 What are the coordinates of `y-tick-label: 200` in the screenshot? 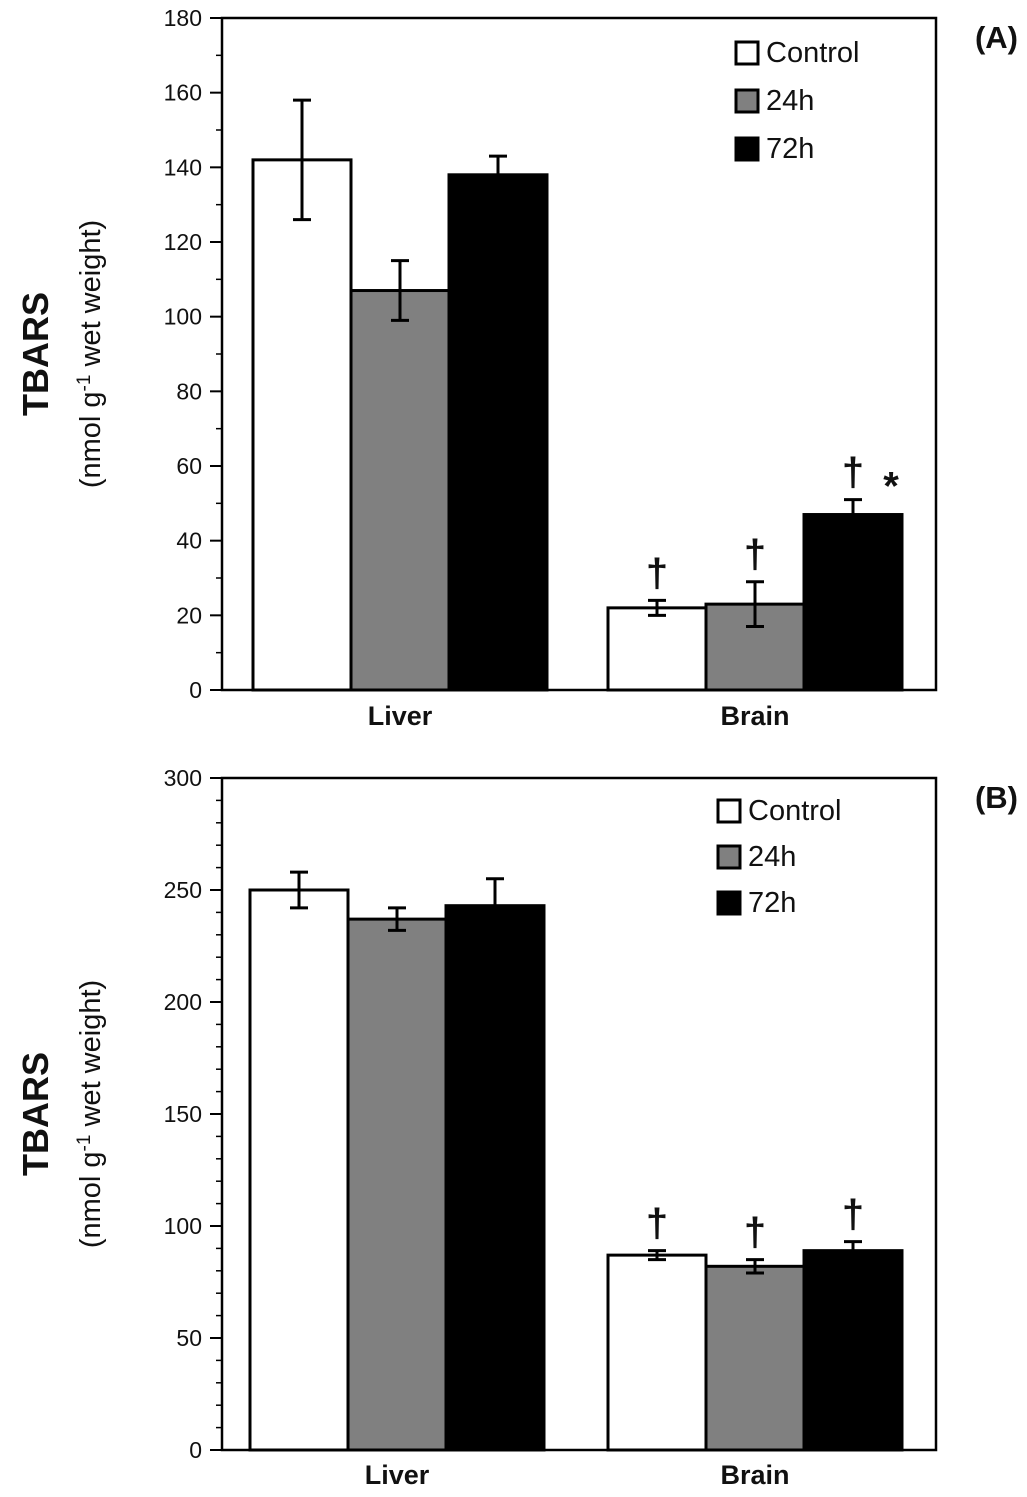 It's located at (183, 1002).